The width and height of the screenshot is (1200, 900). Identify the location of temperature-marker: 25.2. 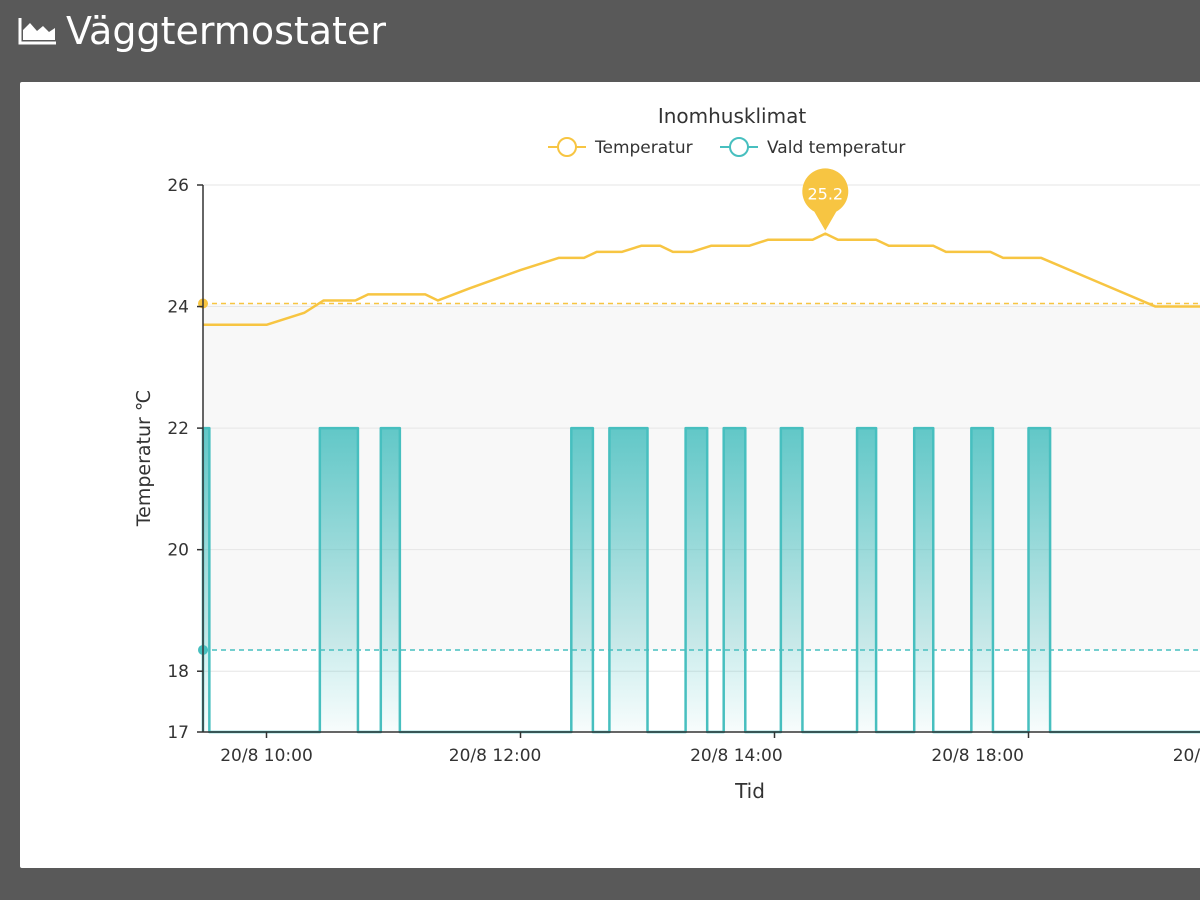
(825, 199).